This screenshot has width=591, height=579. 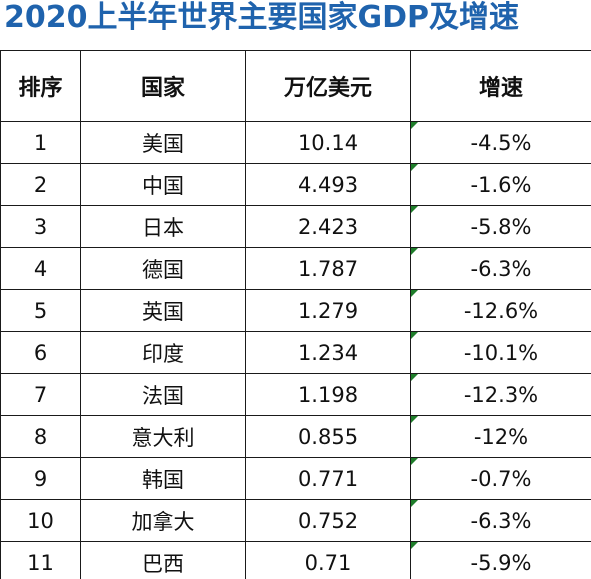 I want to click on table-row: 11 巴西 0.71 -5.9%, so click(x=295, y=560).